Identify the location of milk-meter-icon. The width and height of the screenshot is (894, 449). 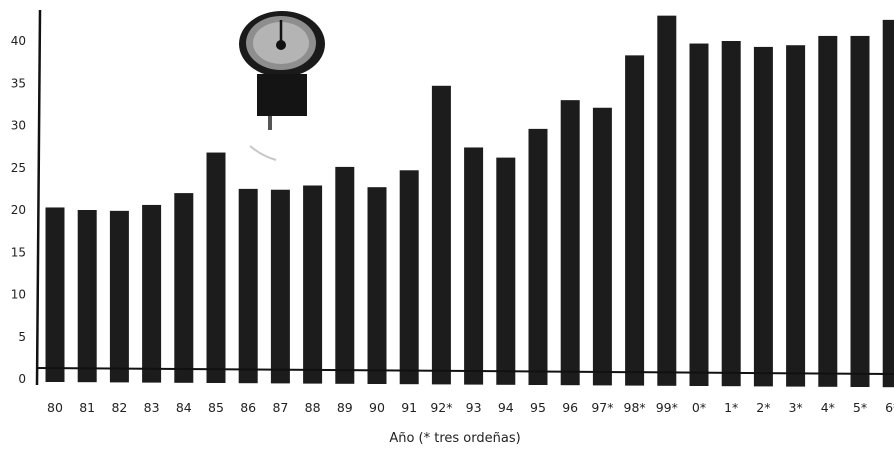
(282, 86).